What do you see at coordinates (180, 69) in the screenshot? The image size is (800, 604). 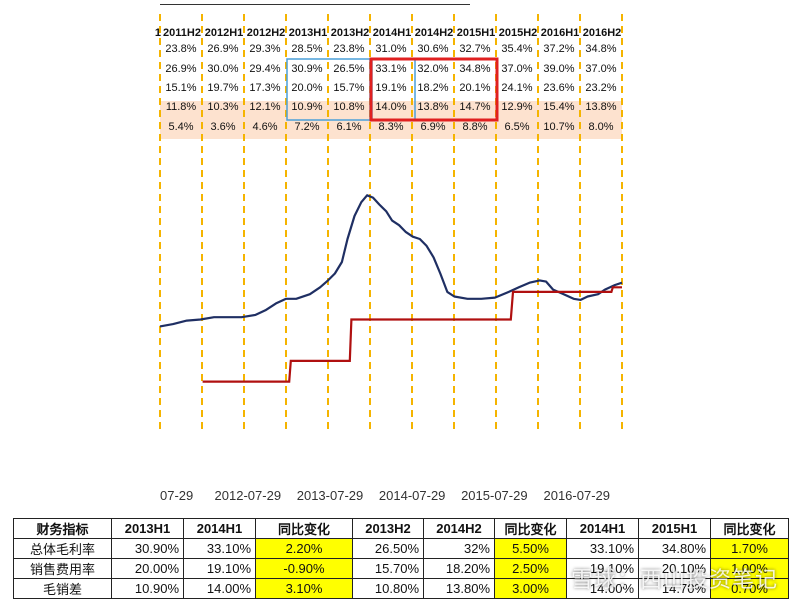 I see `metric-cell: 26.9%` at bounding box center [180, 69].